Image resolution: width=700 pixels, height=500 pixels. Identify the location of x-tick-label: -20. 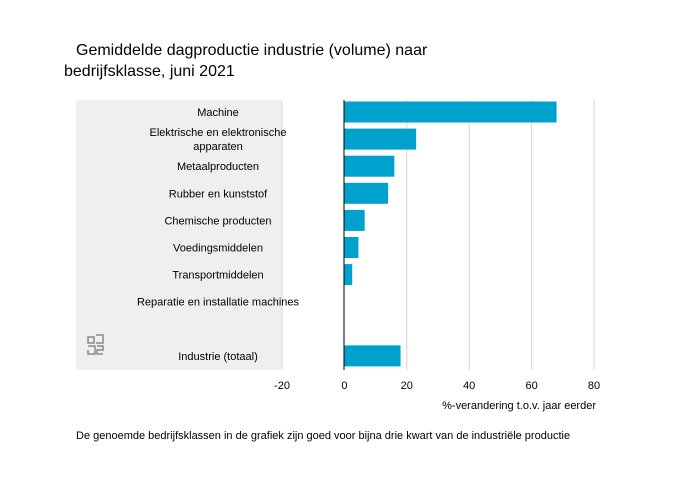
(282, 386).